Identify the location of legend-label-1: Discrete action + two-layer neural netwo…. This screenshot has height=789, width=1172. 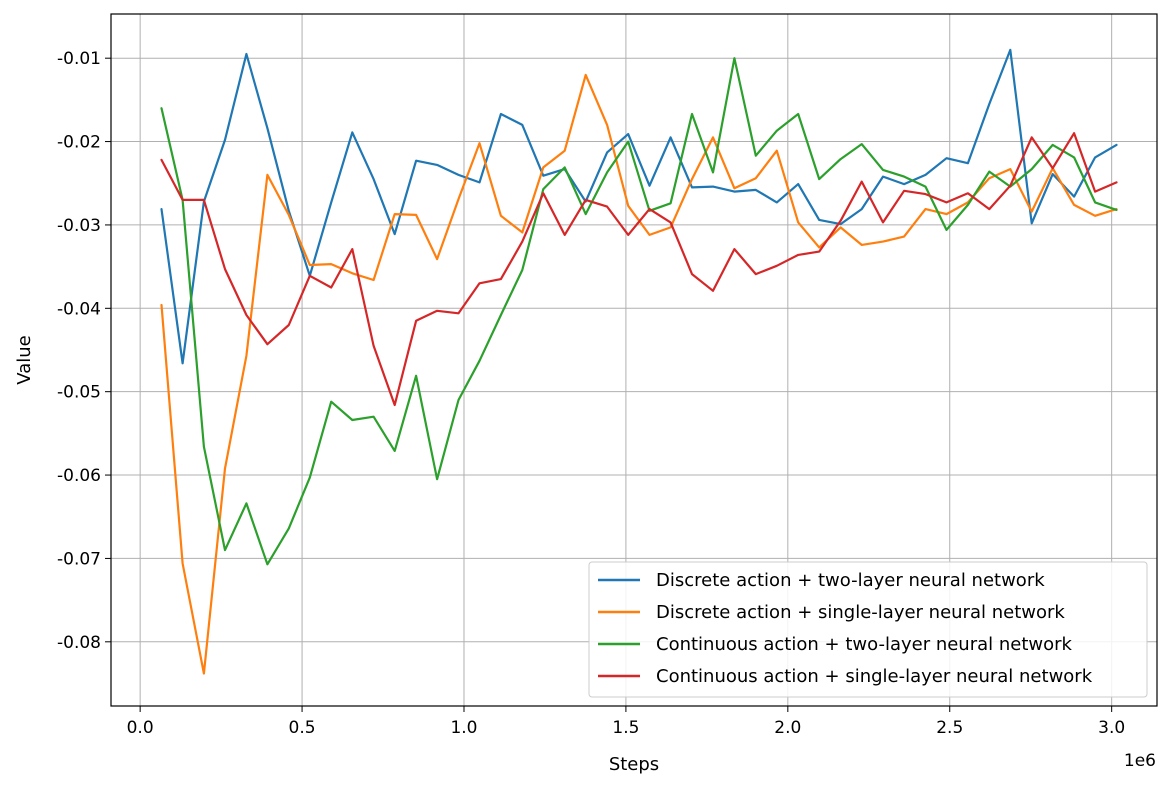
(850, 580).